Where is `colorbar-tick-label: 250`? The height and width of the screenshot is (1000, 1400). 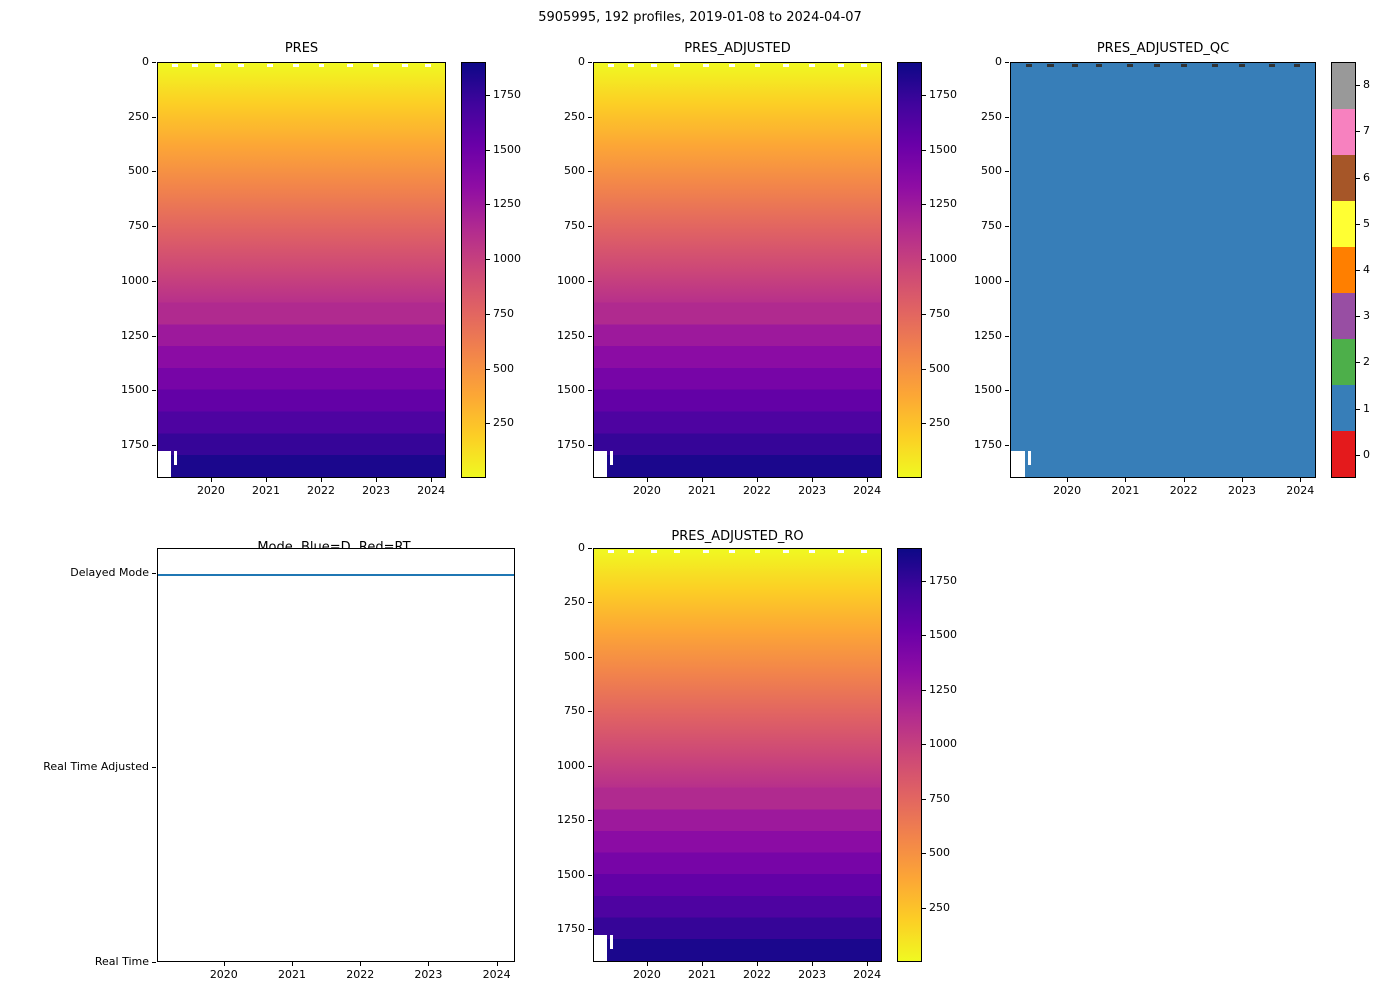 colorbar-tick-label: 250 is located at coordinates (503, 423).